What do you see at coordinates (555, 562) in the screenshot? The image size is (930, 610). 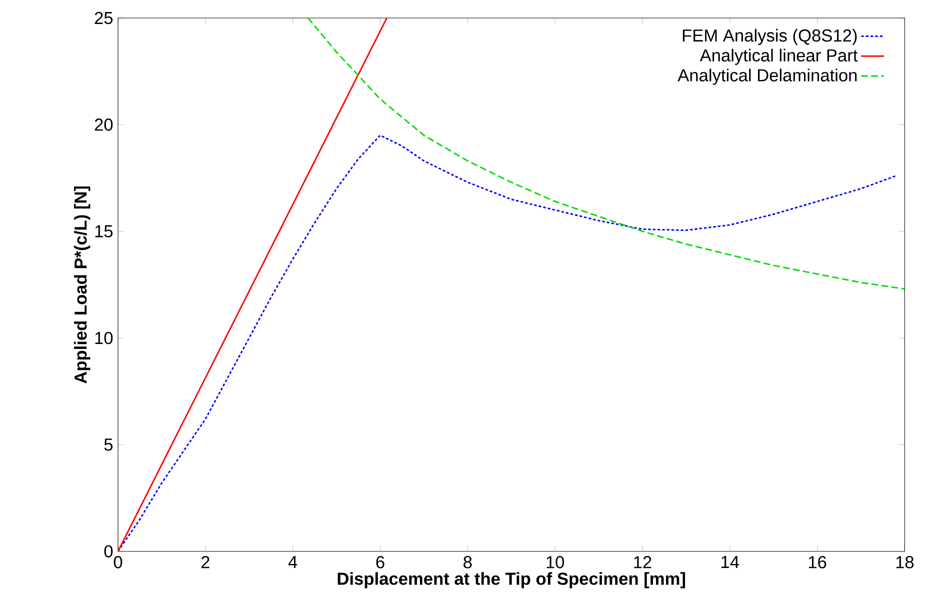 I see `x-tick-label: 10` at bounding box center [555, 562].